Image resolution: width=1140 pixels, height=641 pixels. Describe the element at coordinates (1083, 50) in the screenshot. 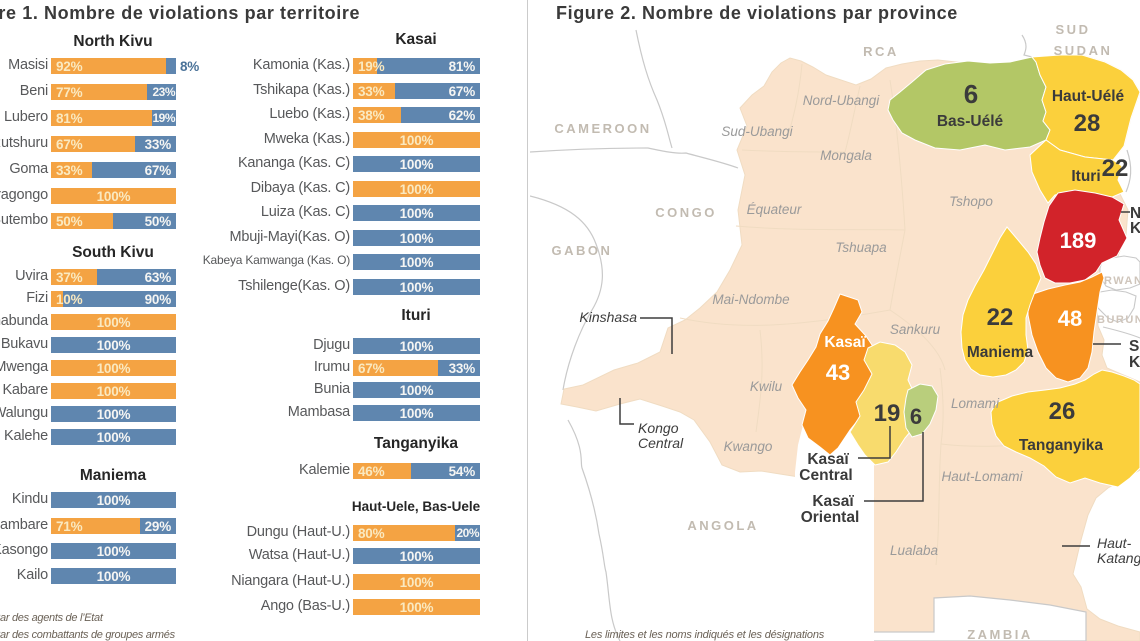

I see `svg-text: SUDAN` at that location.